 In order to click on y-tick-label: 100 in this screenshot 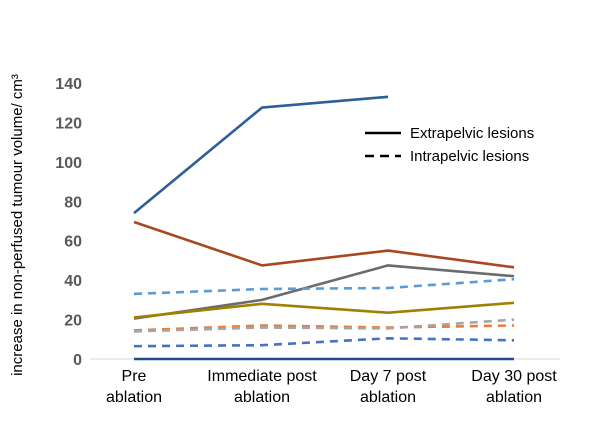, I will do `click(68, 163)`.